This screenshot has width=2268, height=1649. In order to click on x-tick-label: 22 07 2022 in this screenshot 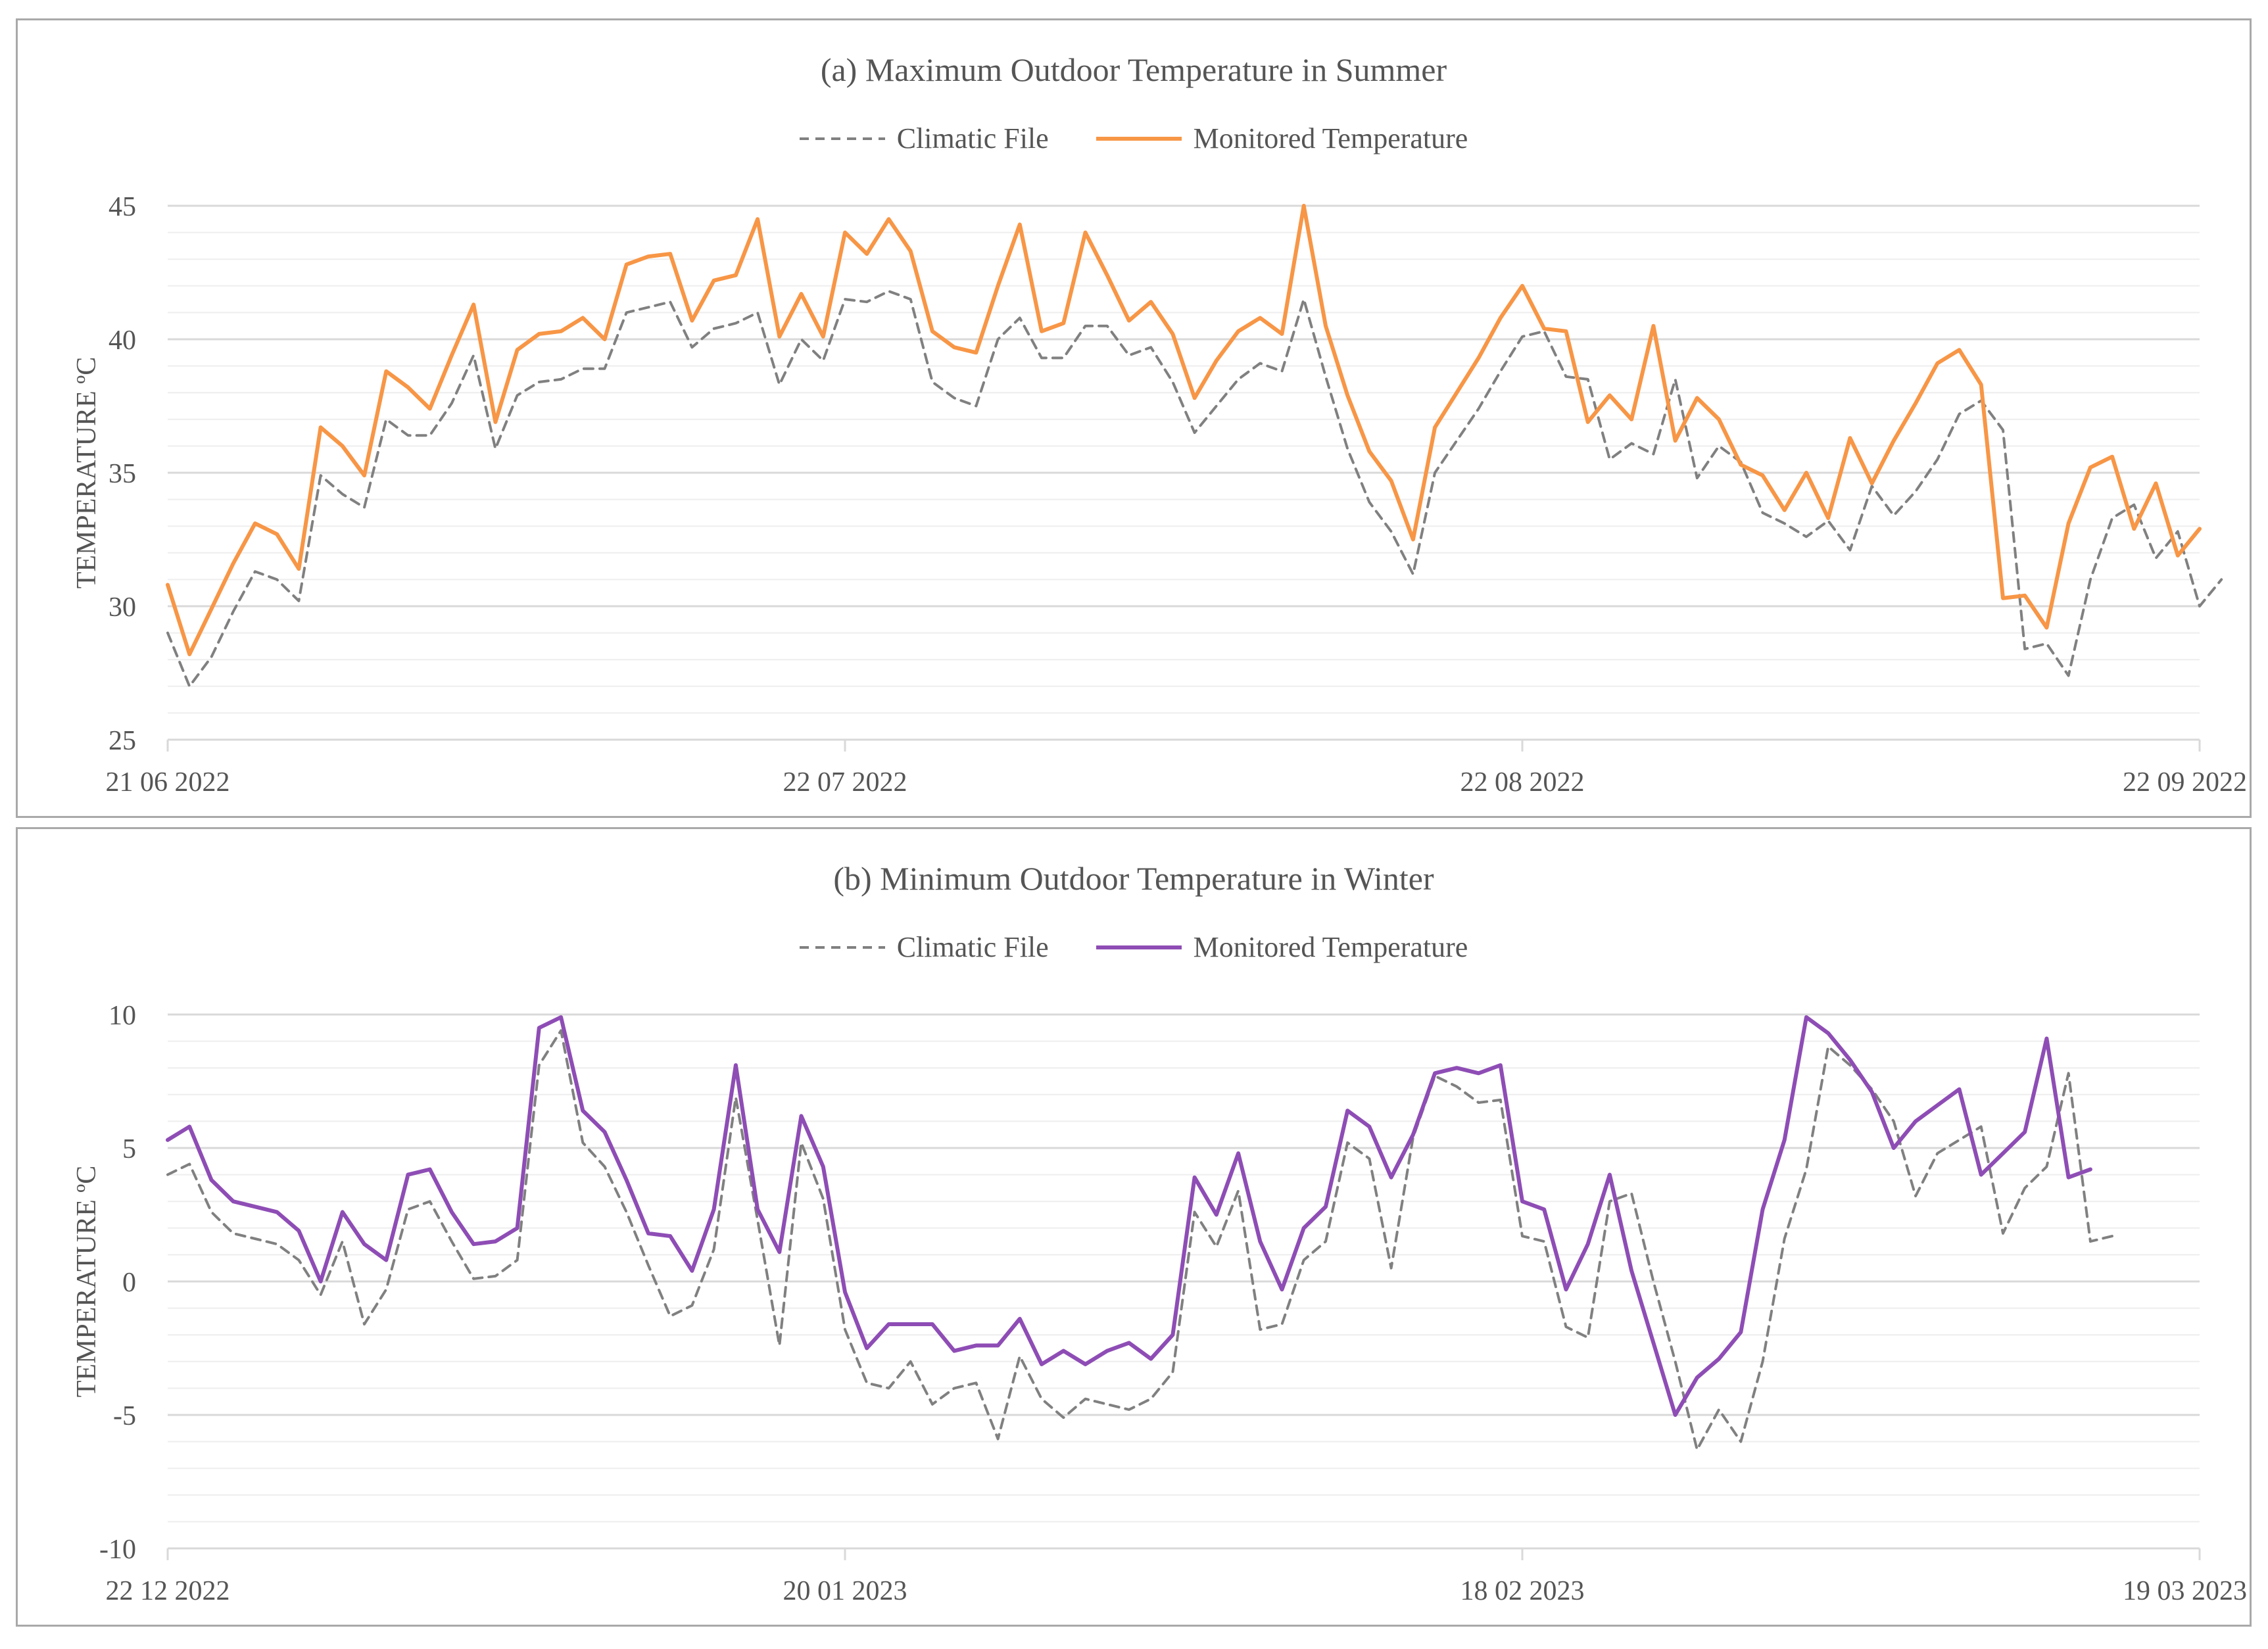, I will do `click(845, 783)`.